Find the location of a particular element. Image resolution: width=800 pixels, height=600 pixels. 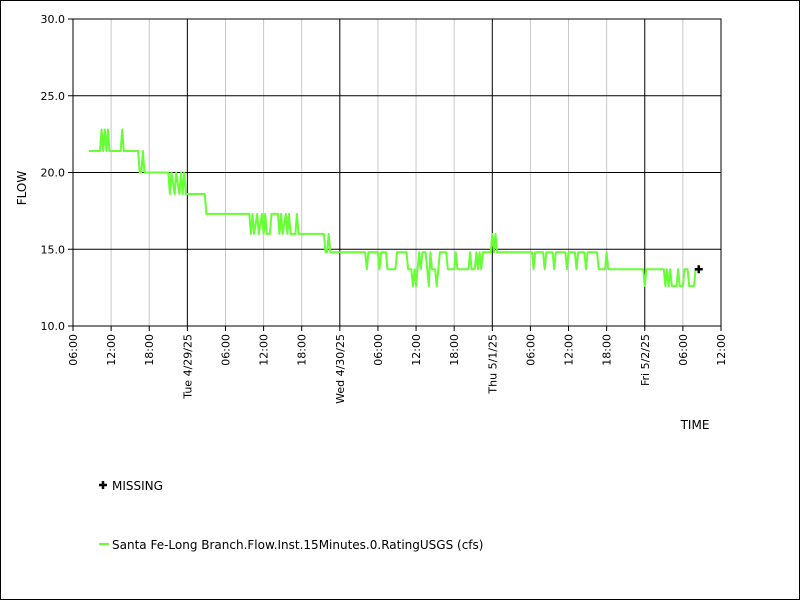

y-tick-label: 10.0 is located at coordinates (53, 326).